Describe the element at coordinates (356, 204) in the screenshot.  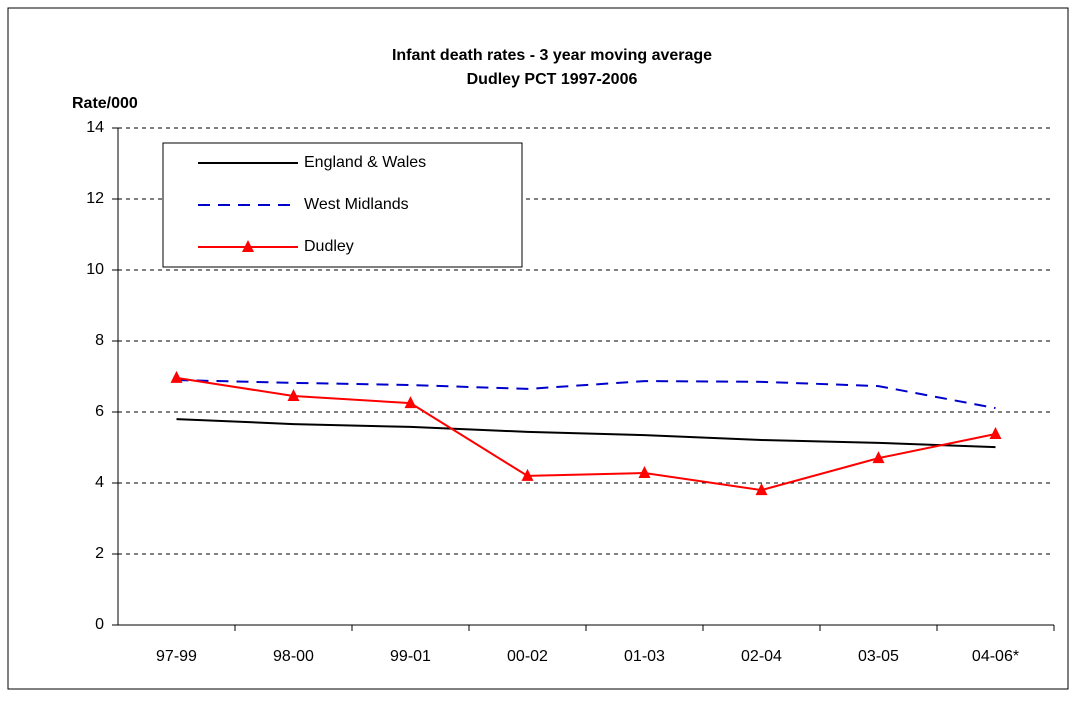
I see `legend-label: West Midlands` at that location.